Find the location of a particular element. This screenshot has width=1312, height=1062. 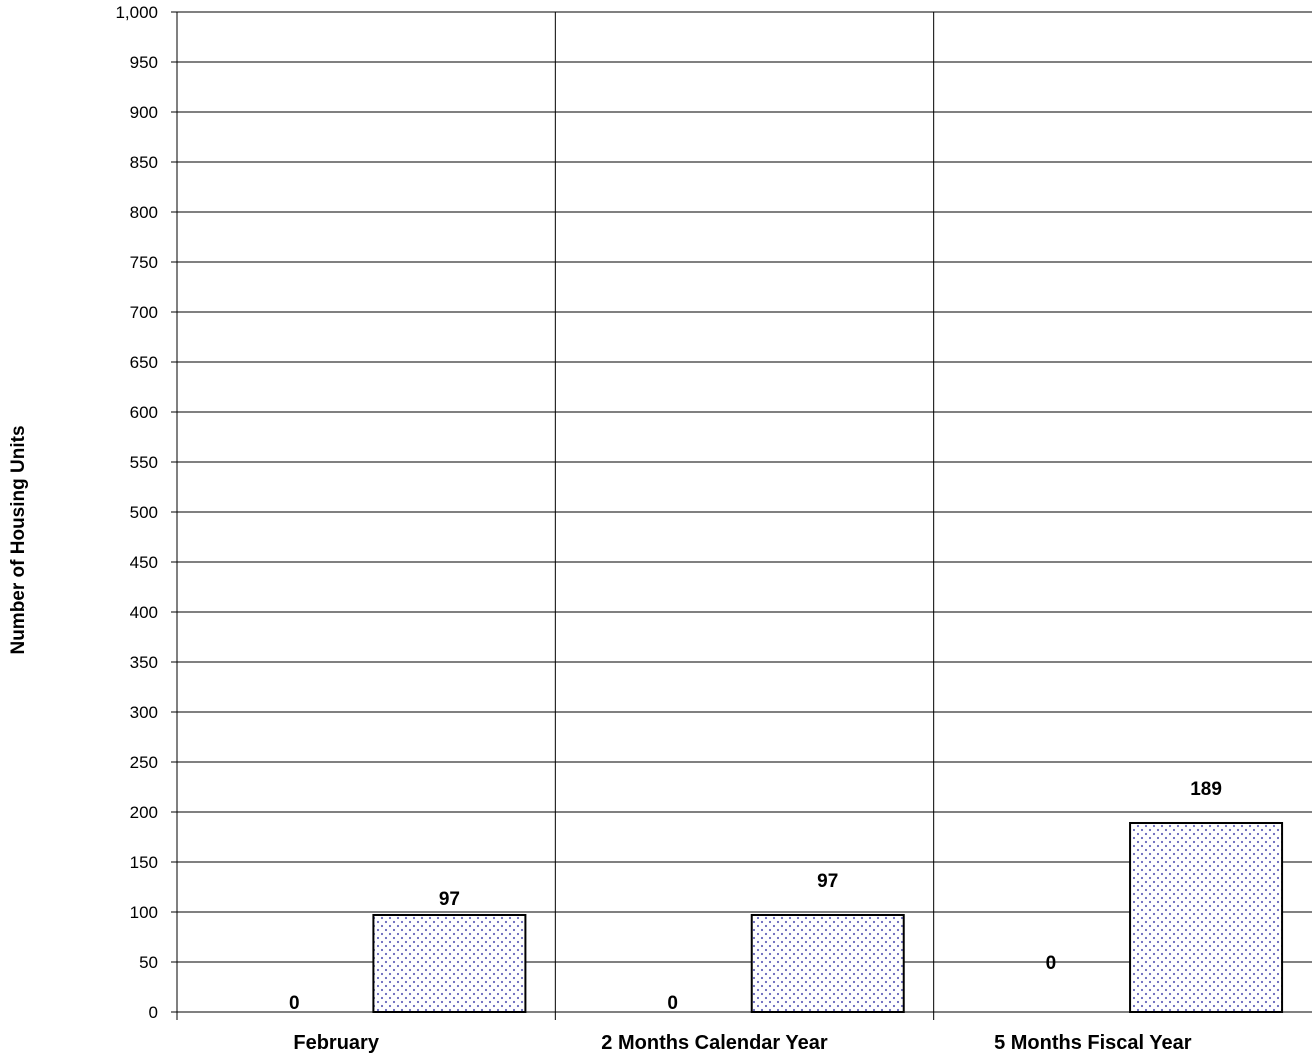

y-tick-label: 600 is located at coordinates (144, 412).